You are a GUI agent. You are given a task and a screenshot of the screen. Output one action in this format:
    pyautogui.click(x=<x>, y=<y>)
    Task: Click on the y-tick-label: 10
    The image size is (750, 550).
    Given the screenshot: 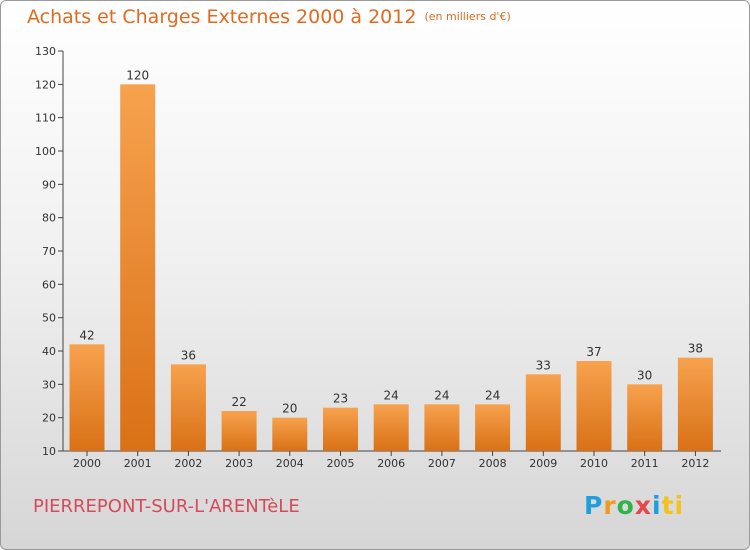 What is the action you would take?
    pyautogui.click(x=49, y=451)
    